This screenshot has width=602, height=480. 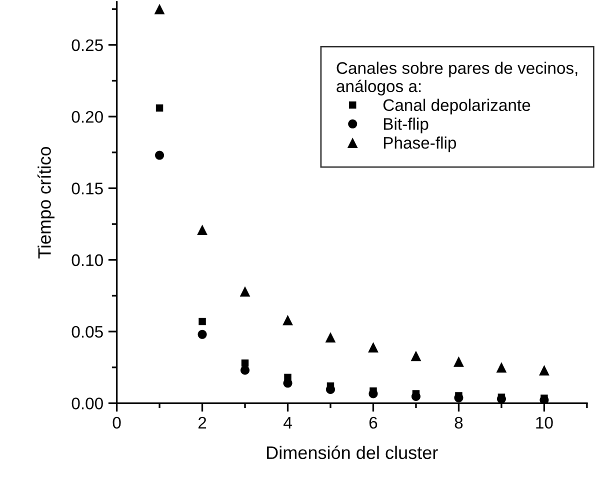 I want to click on y-tick-label: 0.00, so click(x=87, y=404).